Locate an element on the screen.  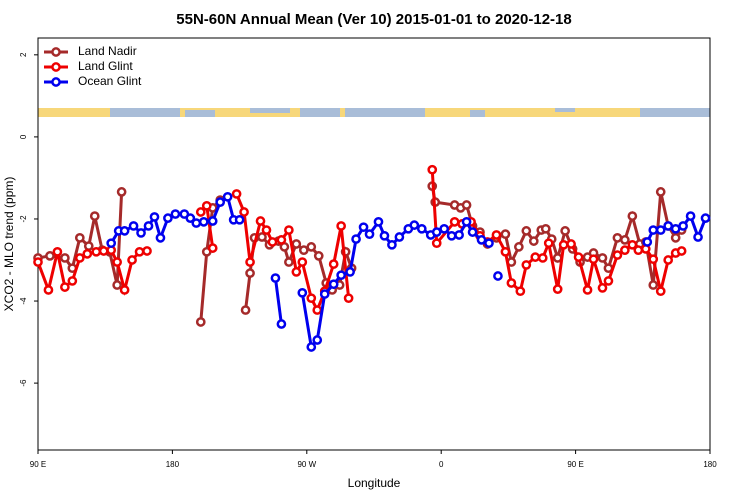
y-tick-label: 0 is located at coordinates (23, 136).